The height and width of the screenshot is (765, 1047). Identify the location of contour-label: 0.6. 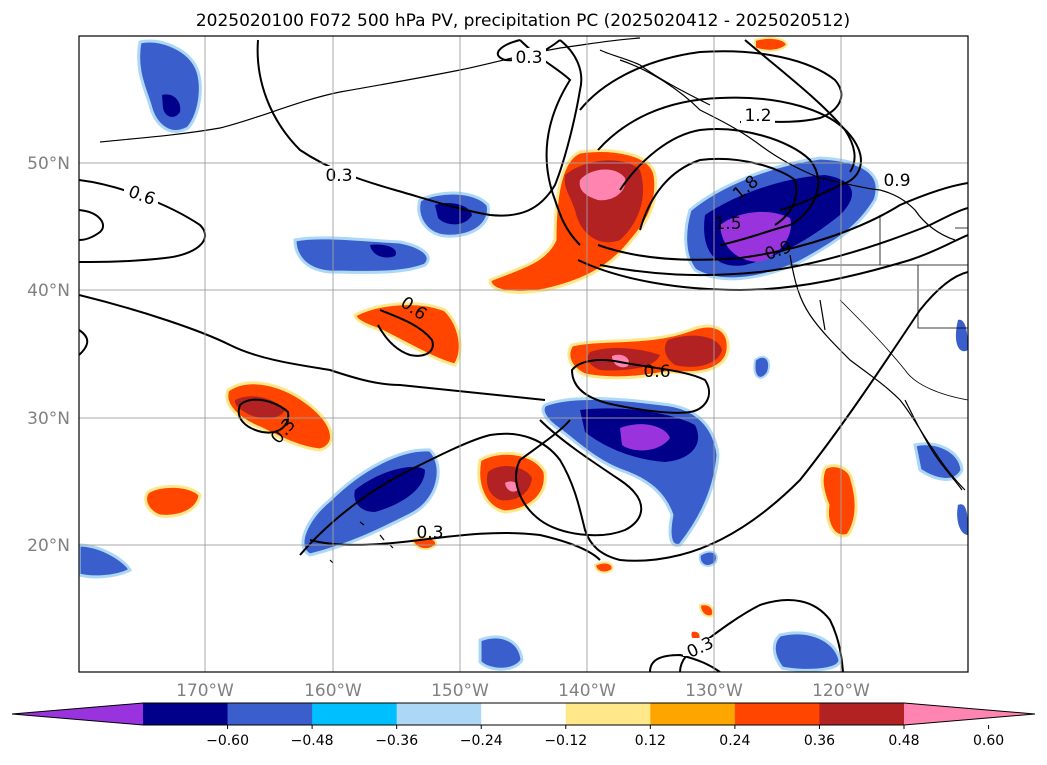
(656, 372).